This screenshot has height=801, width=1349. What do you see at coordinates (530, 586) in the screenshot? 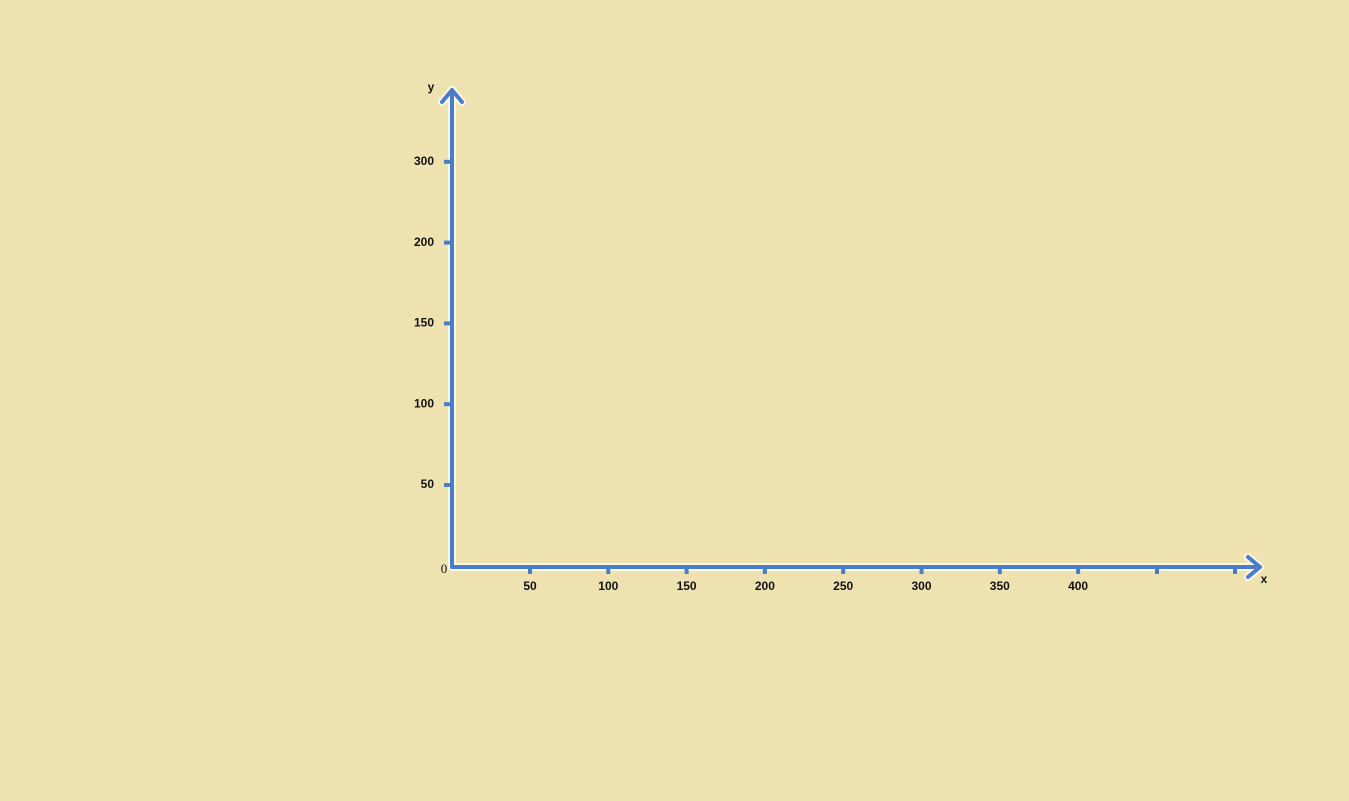
I see `x-tick-label: 50` at bounding box center [530, 586].